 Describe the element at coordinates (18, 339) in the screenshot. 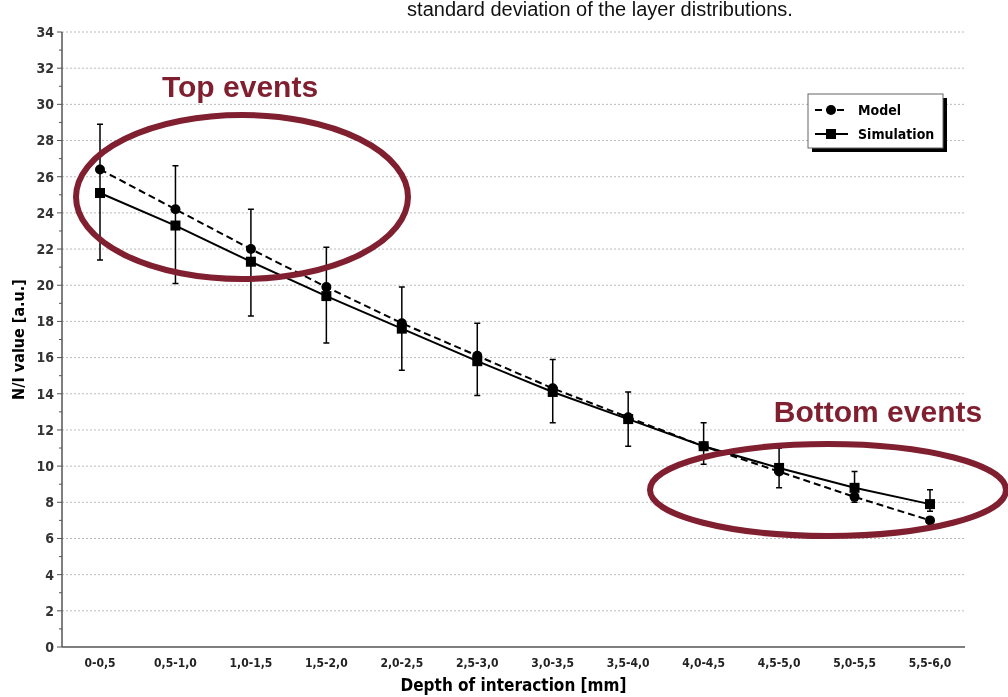

I see `y-axis-title: N/I value [a.u.]` at that location.